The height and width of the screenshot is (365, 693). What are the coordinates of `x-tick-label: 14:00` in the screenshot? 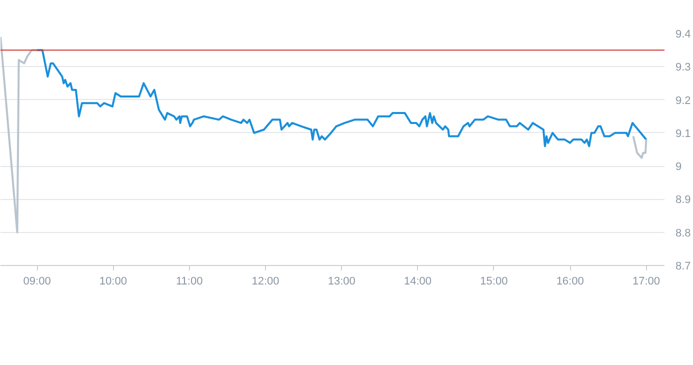 It's located at (418, 282).